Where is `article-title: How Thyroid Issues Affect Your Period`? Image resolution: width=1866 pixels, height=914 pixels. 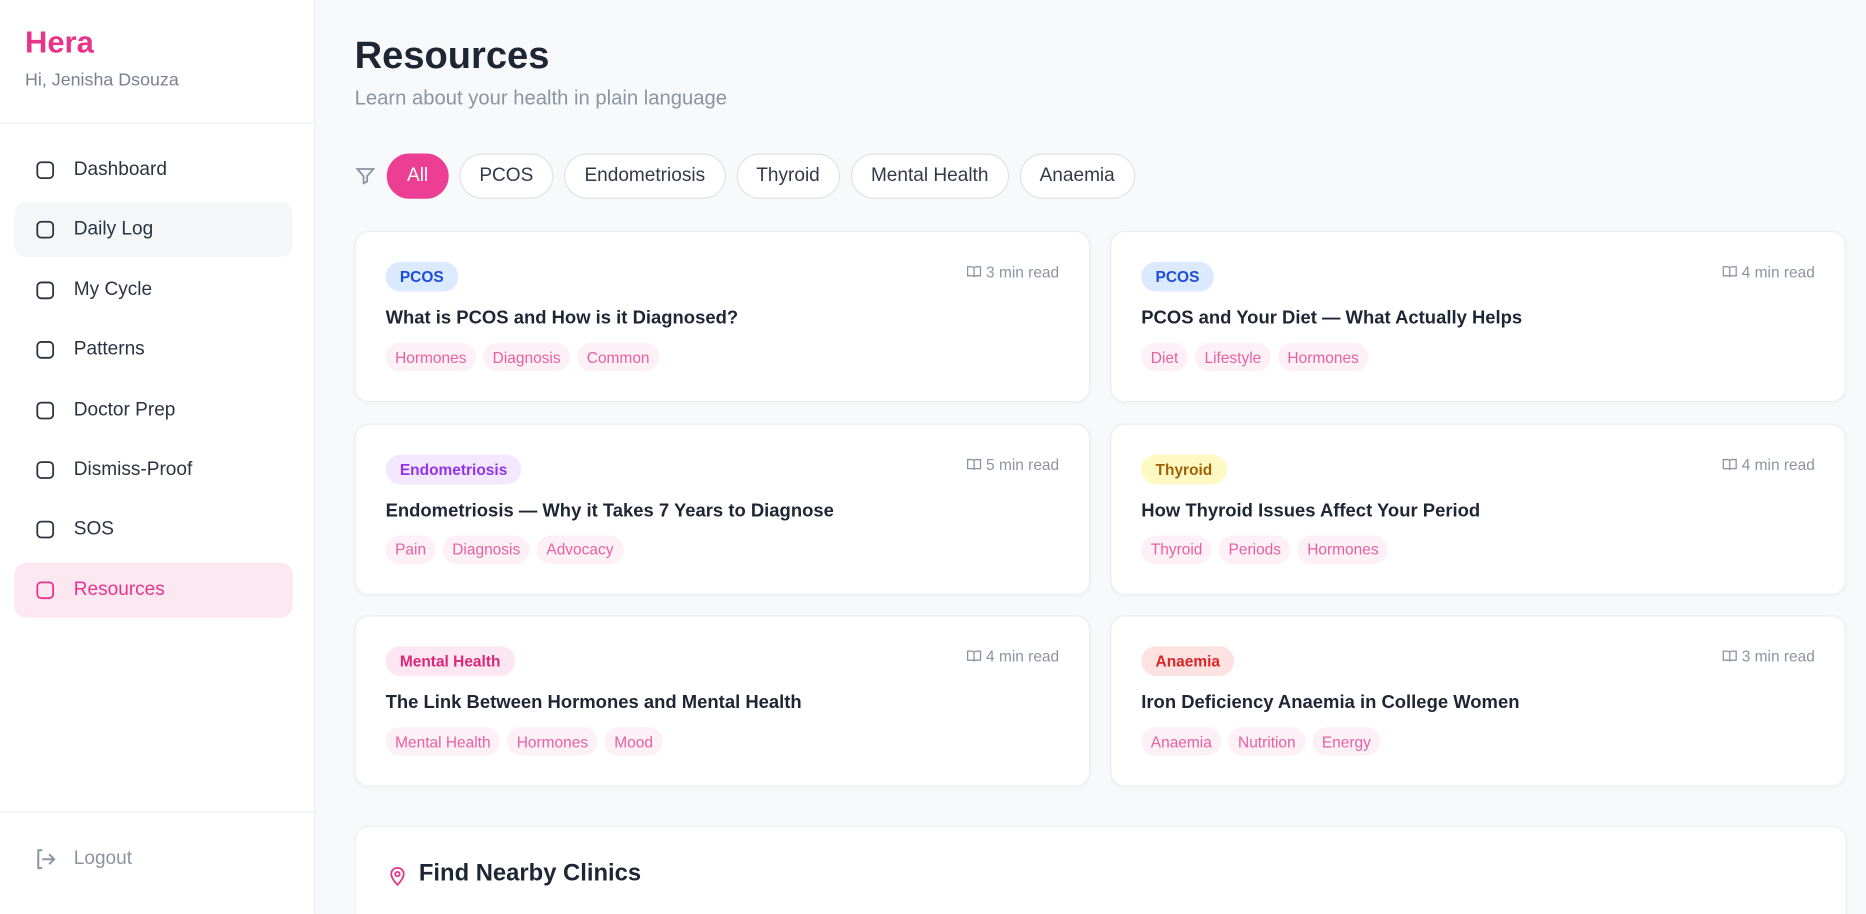
article-title: How Thyroid Issues Affect Your Period is located at coordinates (1311, 510).